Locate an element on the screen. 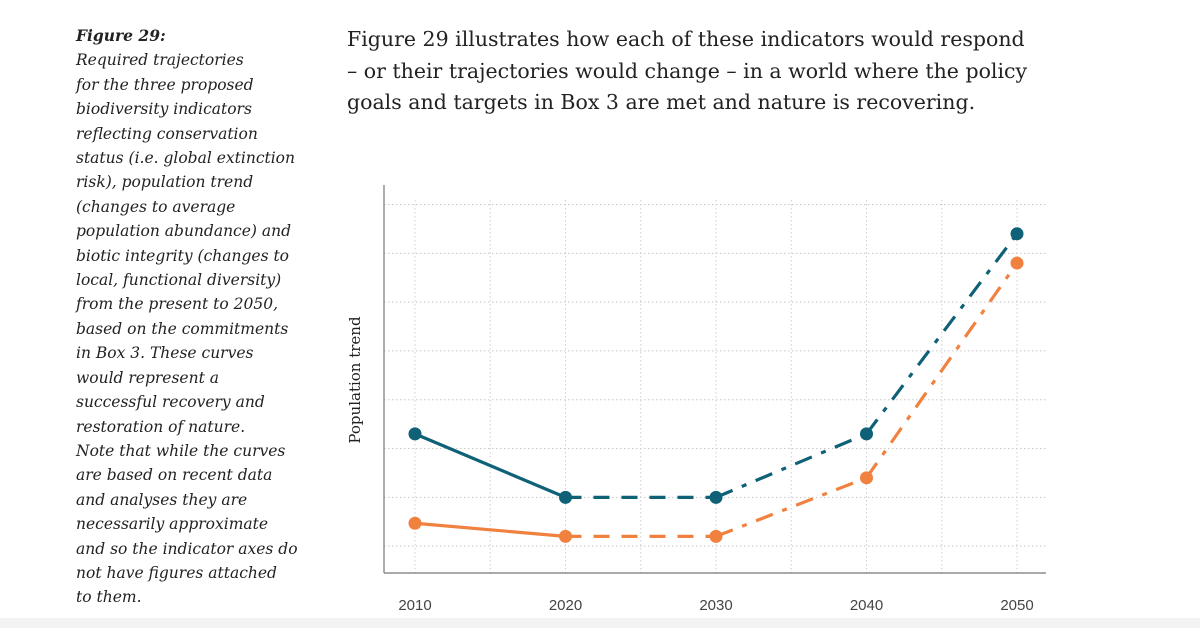 This screenshot has height=628, width=1200. y-axis-label: Population trend is located at coordinates (355, 380).